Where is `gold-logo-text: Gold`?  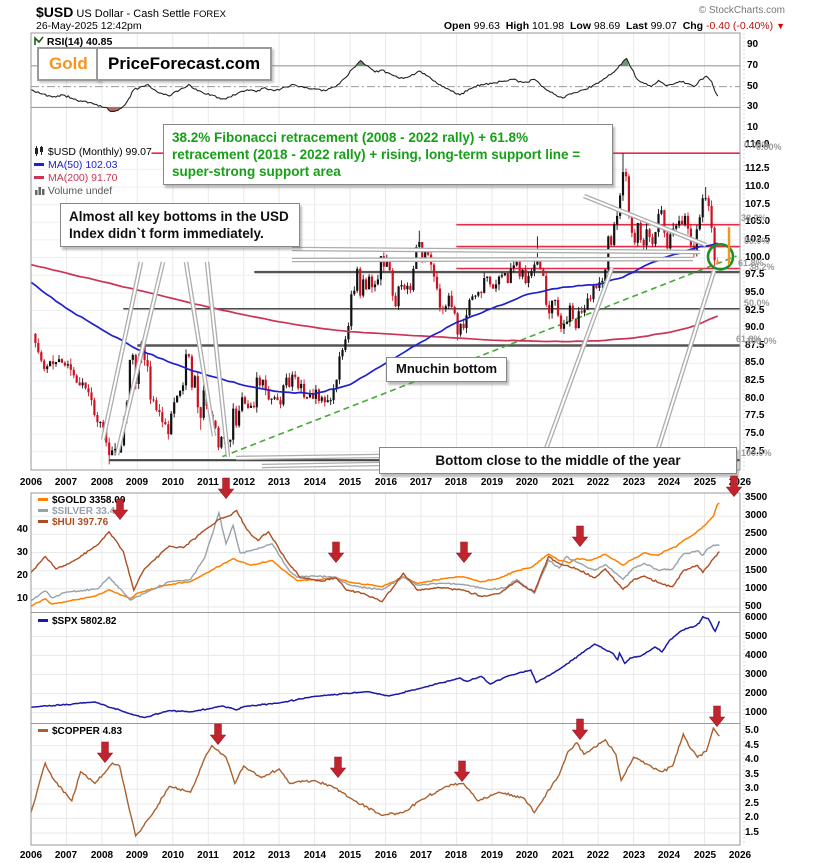
gold-logo-text: Gold is located at coordinates (68, 63).